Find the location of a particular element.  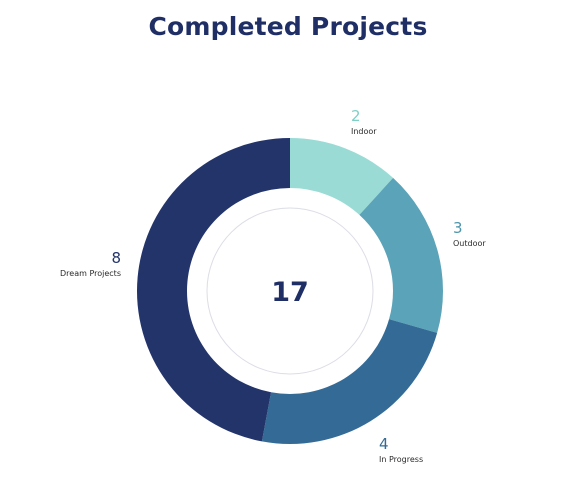

donut-slice-outdoor is located at coordinates (401, 255).